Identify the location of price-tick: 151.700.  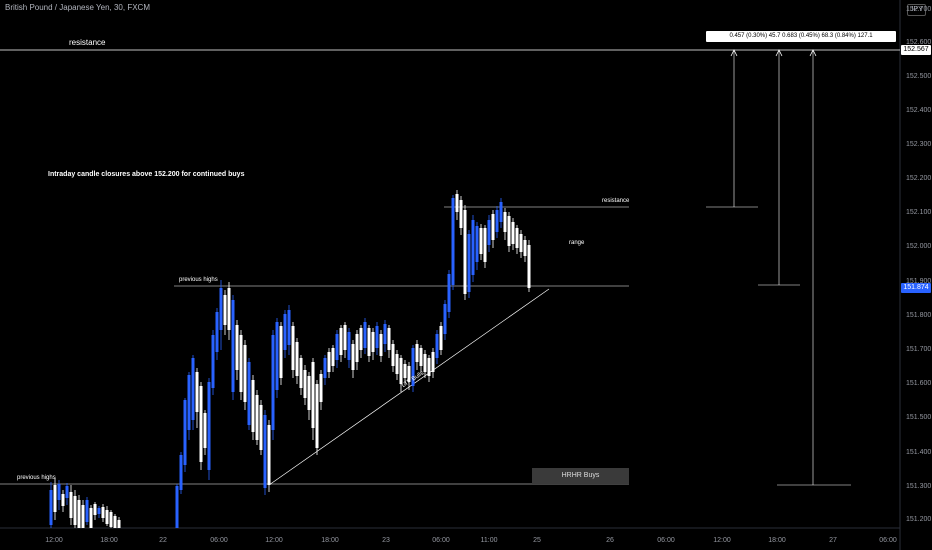
(919, 349).